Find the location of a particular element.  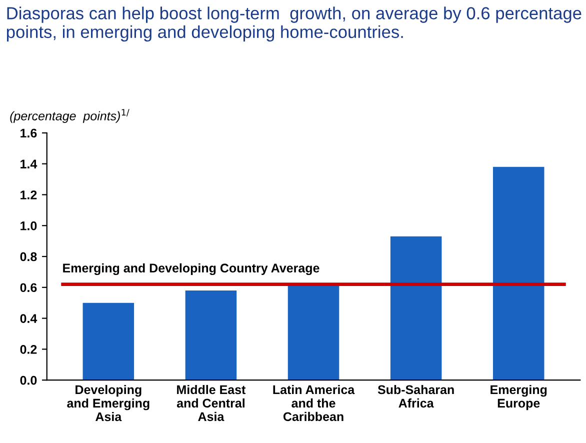

x-tick-label: Middle East and Central Asia is located at coordinates (211, 403).